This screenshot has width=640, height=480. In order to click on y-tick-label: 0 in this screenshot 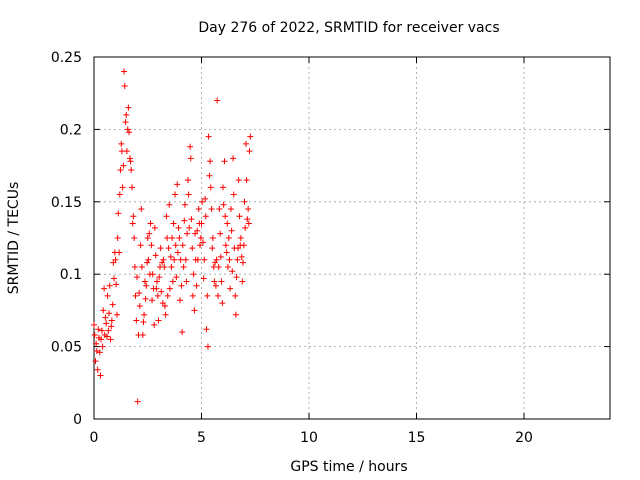, I will do `click(77, 420)`.